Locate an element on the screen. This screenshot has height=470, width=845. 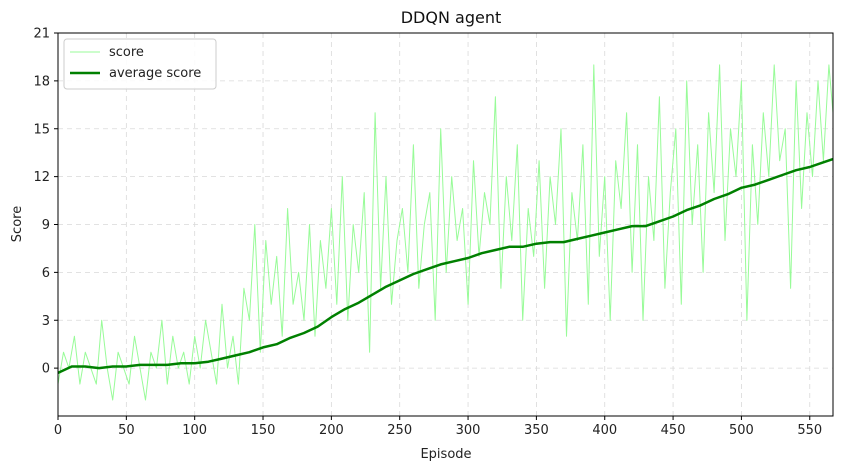
x-tick-label: 200 is located at coordinates (331, 430).